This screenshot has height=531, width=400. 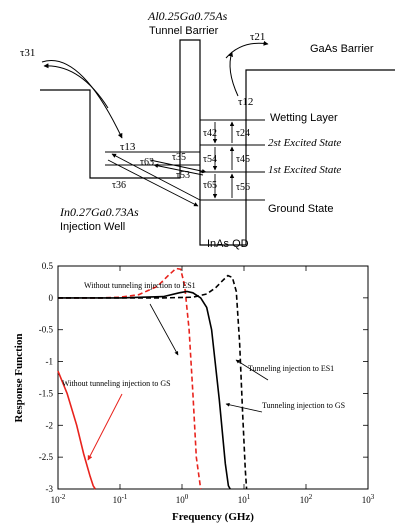 I want to click on arrow-tau35, so click(x=178, y=166).